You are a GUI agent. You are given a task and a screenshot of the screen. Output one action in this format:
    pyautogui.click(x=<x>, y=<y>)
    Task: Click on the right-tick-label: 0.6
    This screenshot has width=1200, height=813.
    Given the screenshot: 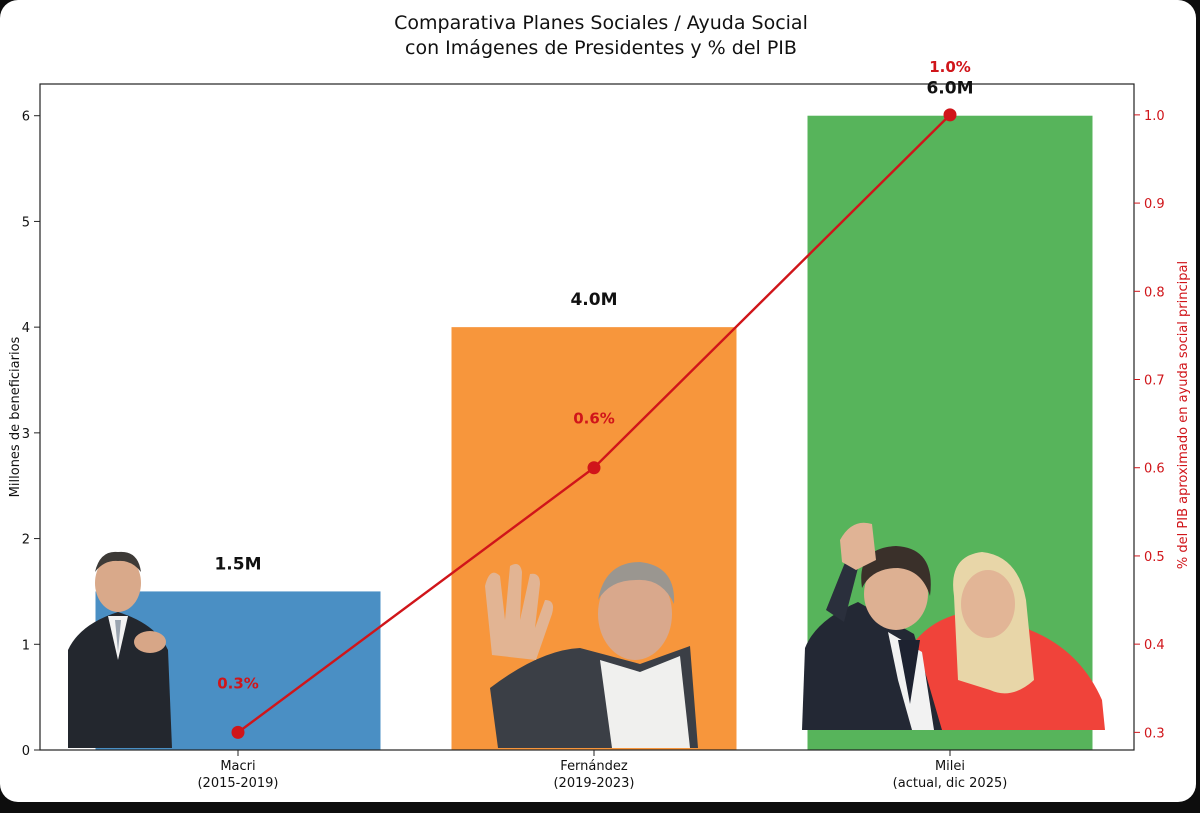 What is the action you would take?
    pyautogui.click(x=1154, y=469)
    